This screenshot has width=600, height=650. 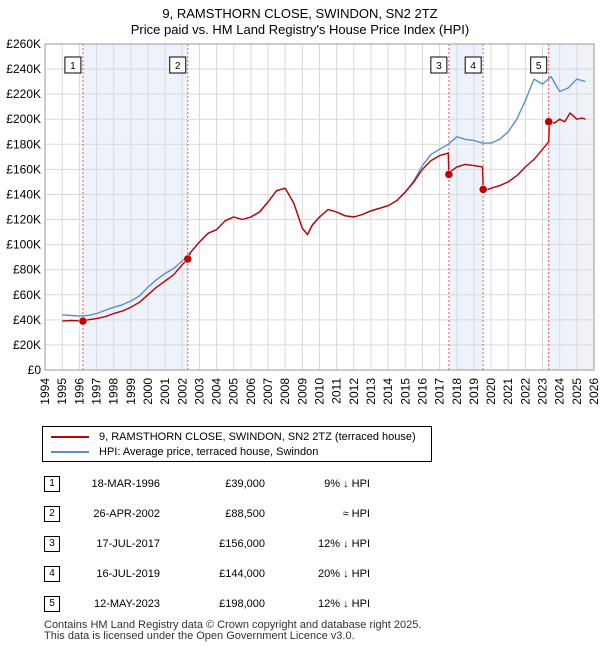 What do you see at coordinates (242, 604) in the screenshot?
I see `sale-price: £198,000` at bounding box center [242, 604].